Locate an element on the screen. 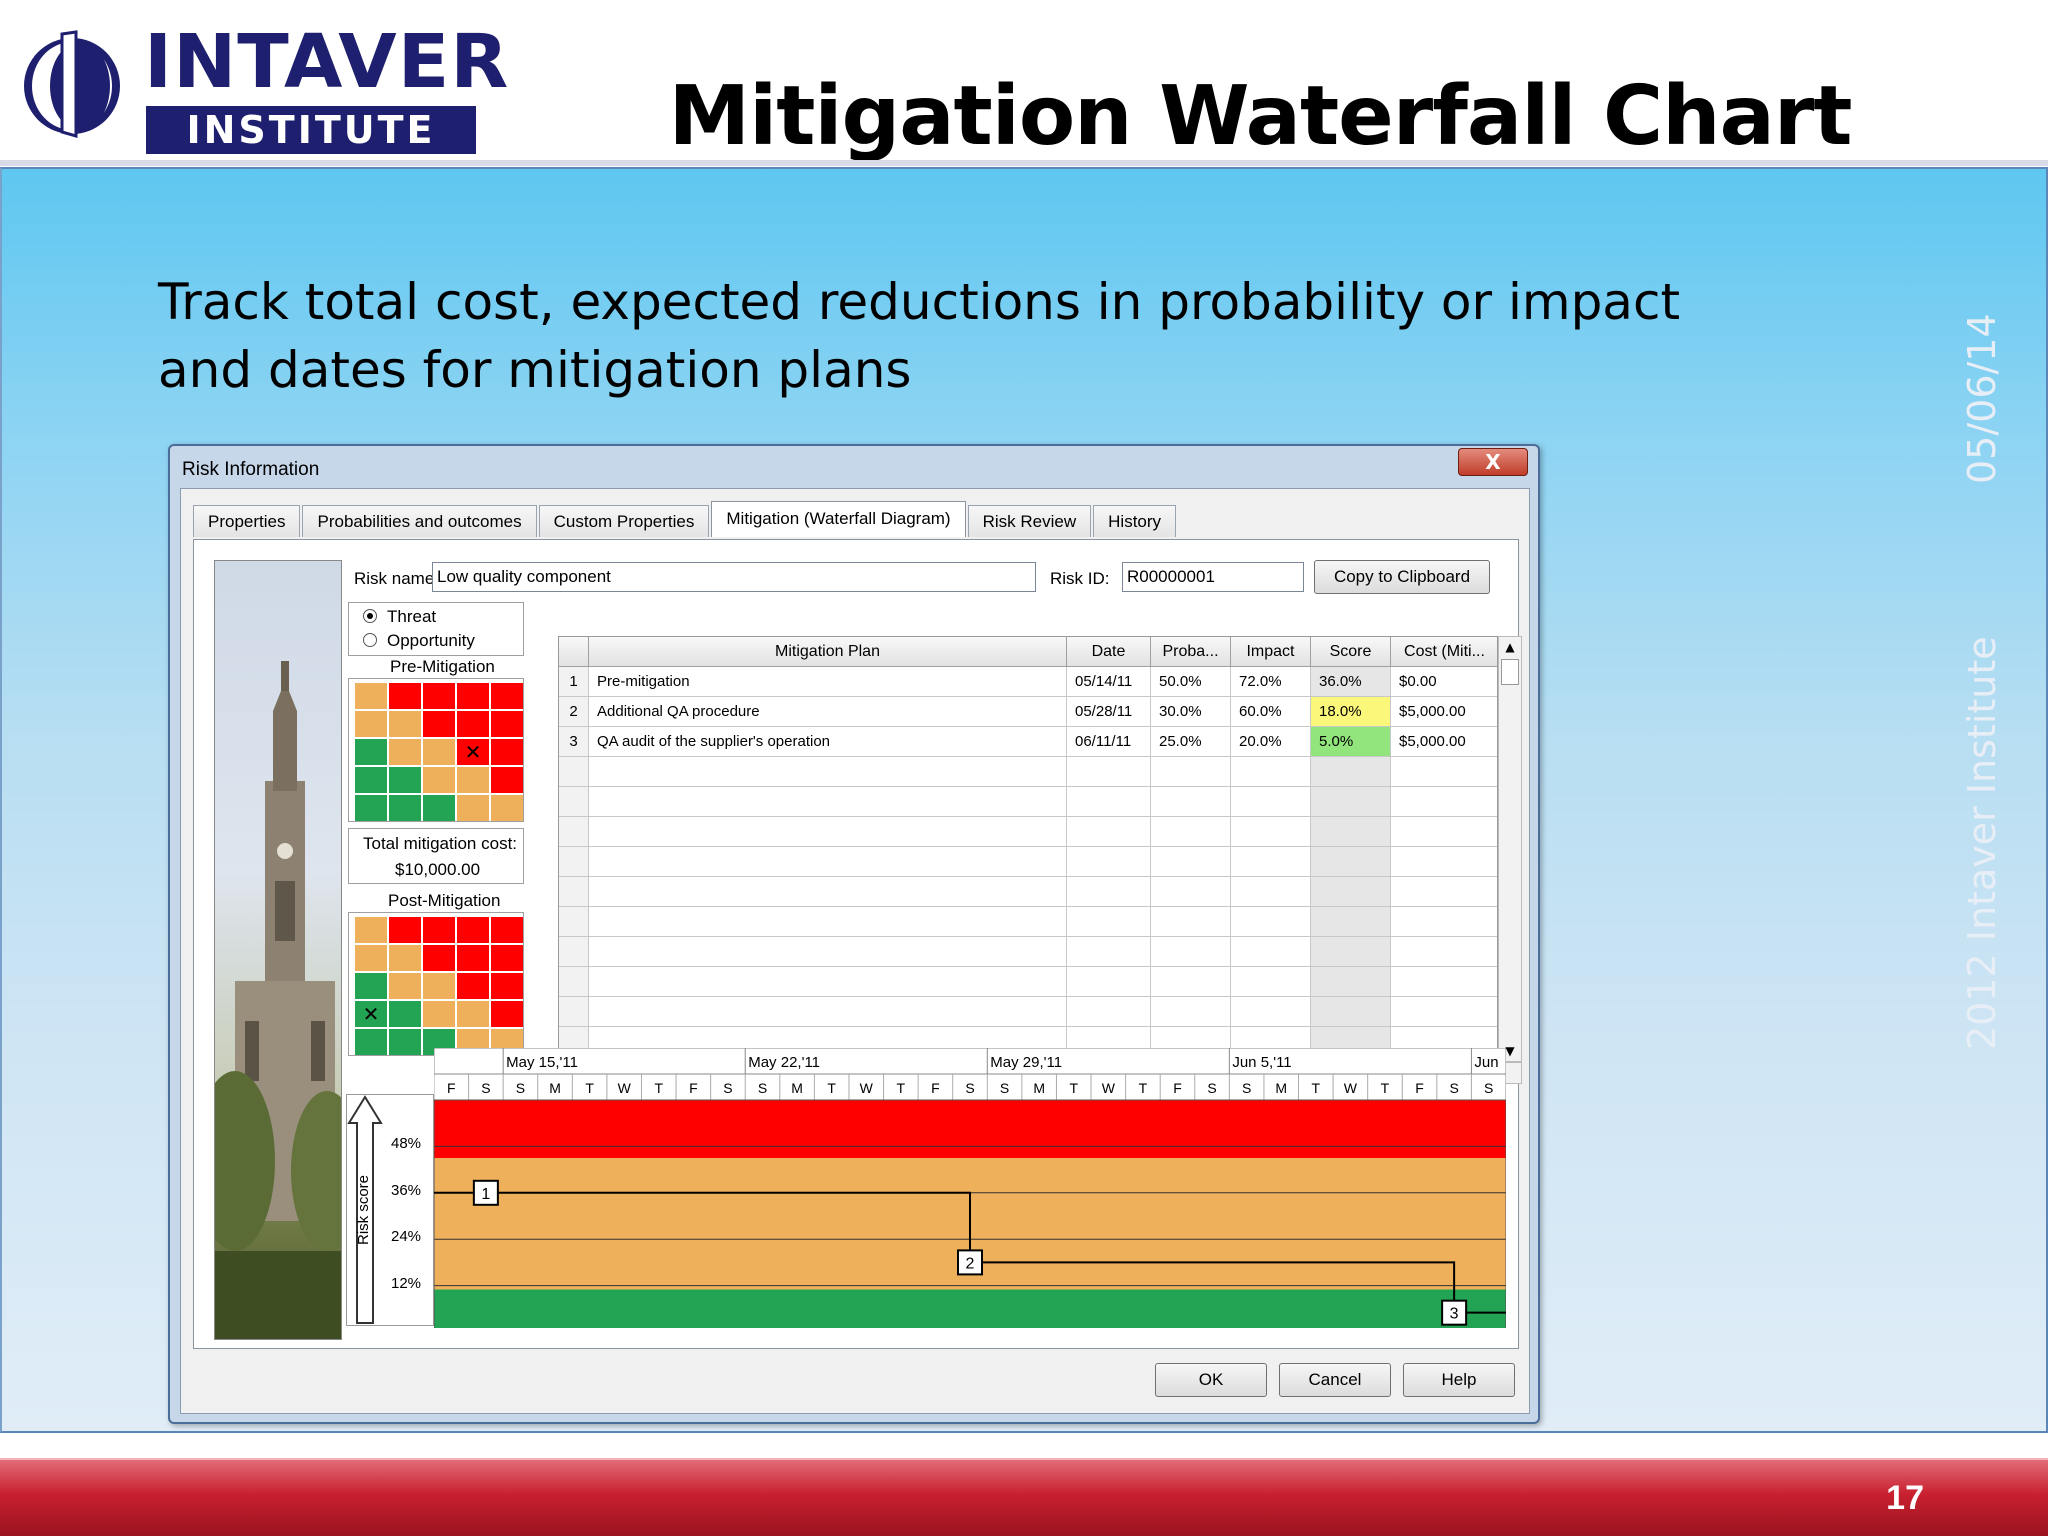  date-header: Date is located at coordinates (1109, 652).